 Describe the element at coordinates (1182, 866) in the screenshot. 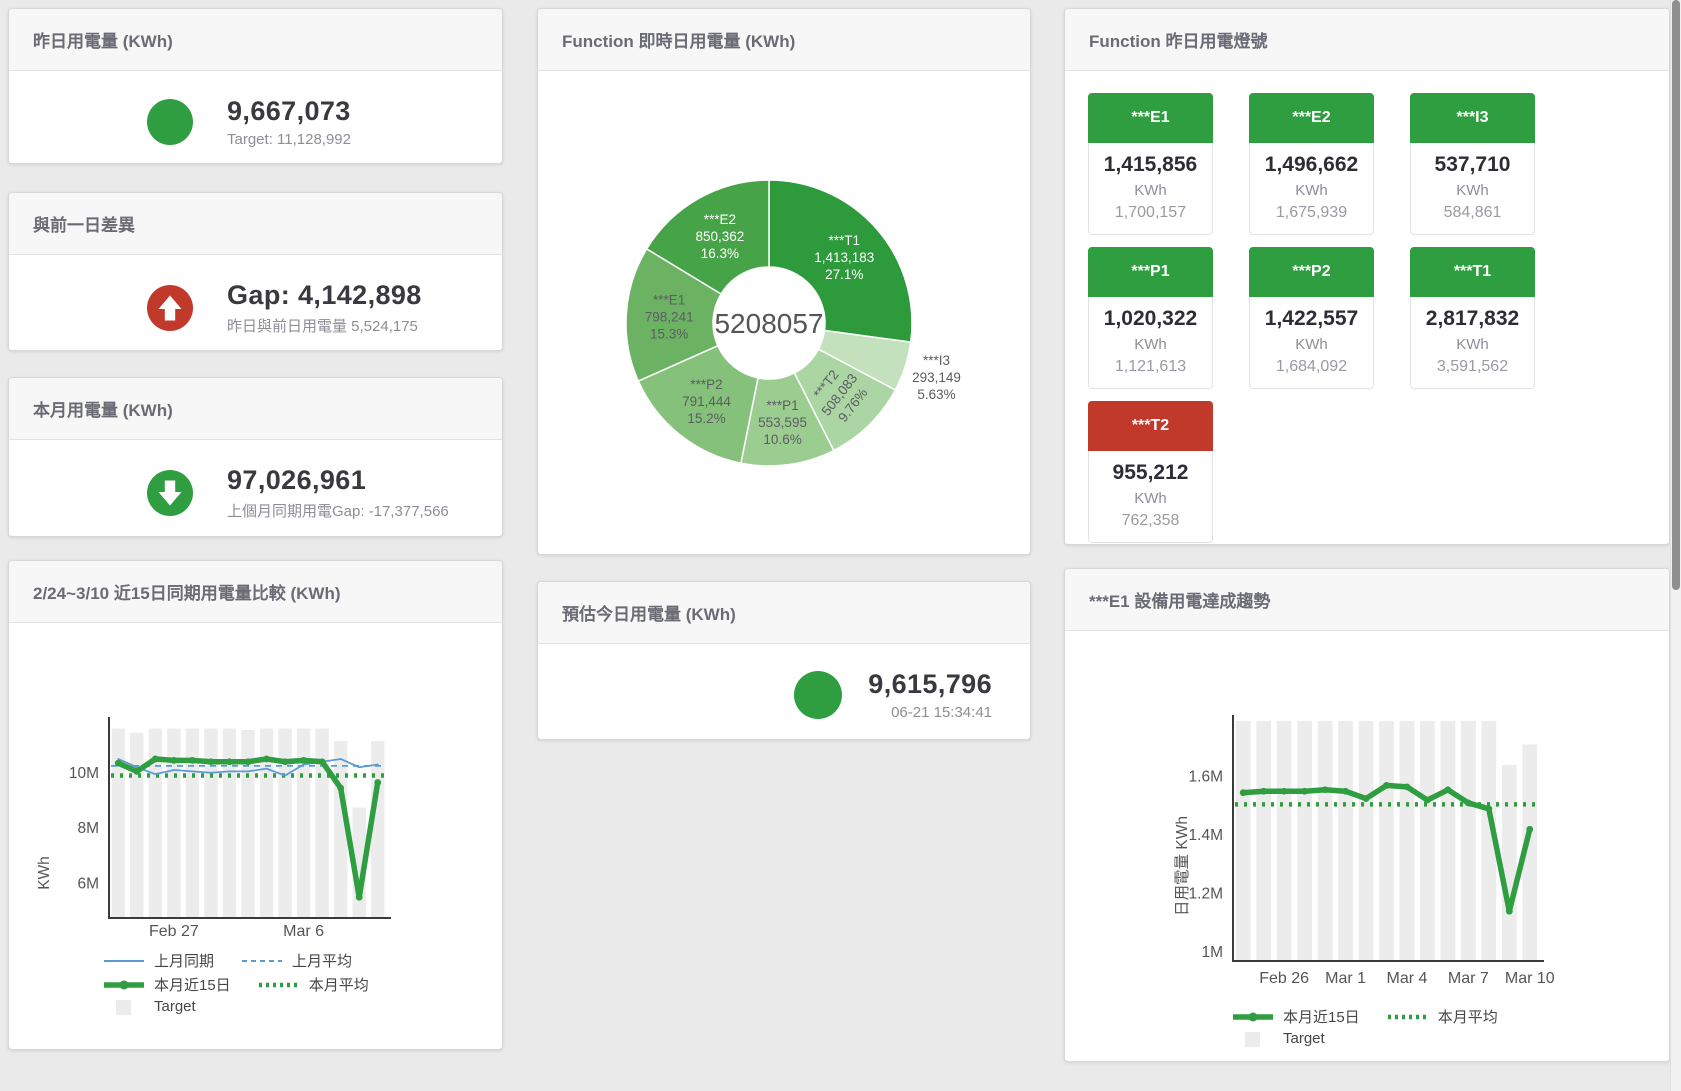

I see `y-axis-title: 日用電量 KWh` at that location.